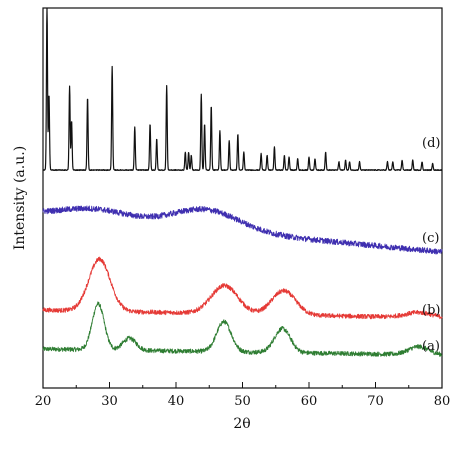  What do you see at coordinates (20, 198) in the screenshot?
I see `y-axis-title: Intensity (a.u.)` at bounding box center [20, 198].